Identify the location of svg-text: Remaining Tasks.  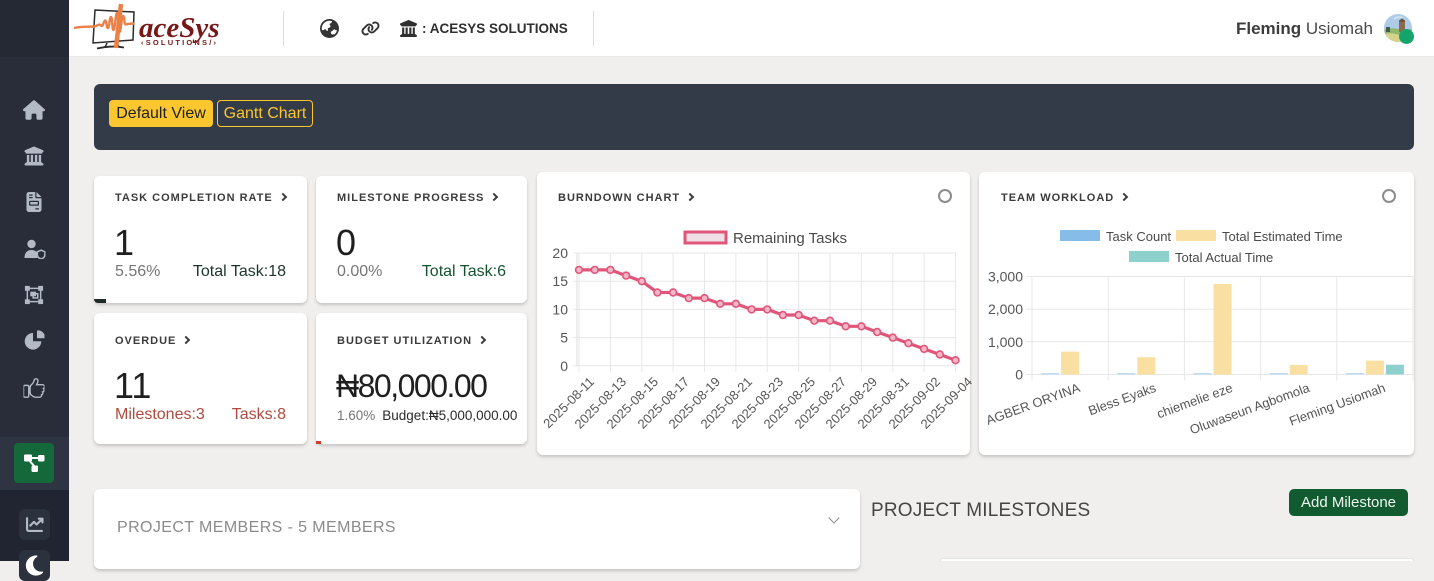
(790, 238).